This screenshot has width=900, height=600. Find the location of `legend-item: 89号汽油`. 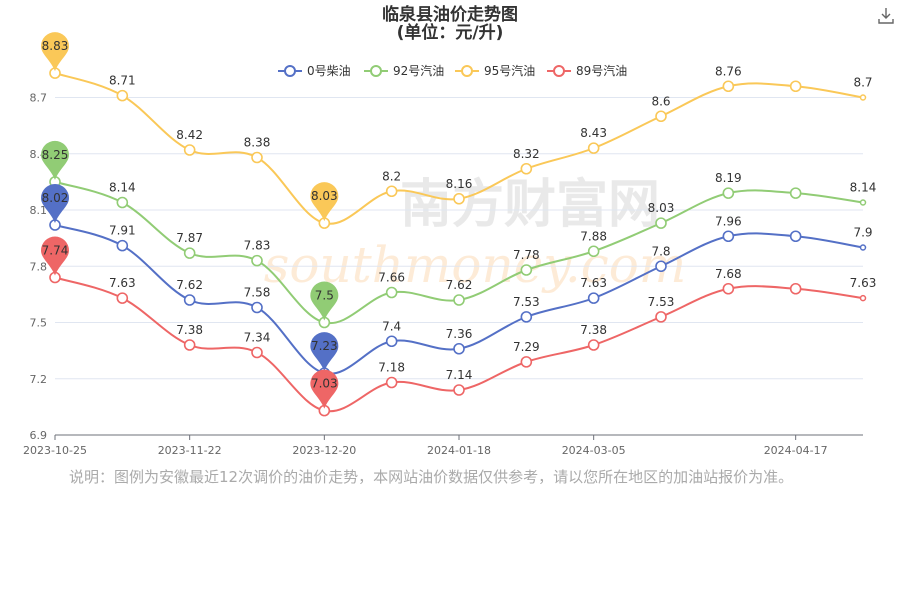

legend-item: 89号汽油 is located at coordinates (587, 70).